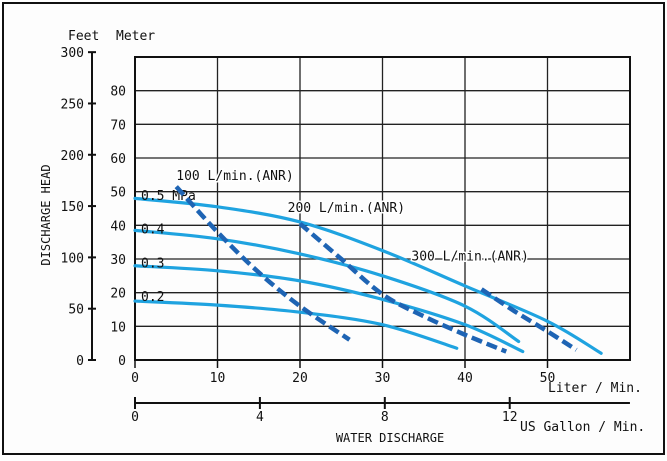 The width and height of the screenshot is (667, 461). Describe the element at coordinates (72, 104) in the screenshot. I see `feet-tick-label: 250` at that location.